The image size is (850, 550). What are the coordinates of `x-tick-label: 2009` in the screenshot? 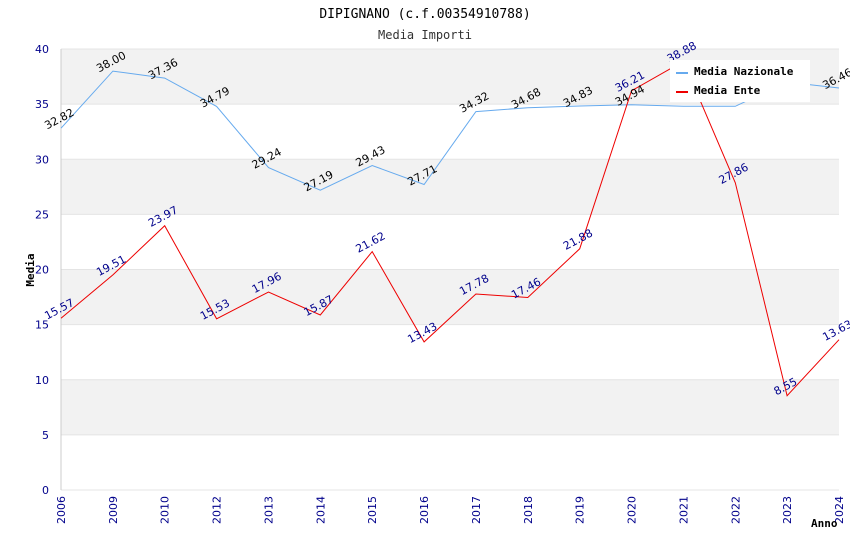 It's located at (113, 510).